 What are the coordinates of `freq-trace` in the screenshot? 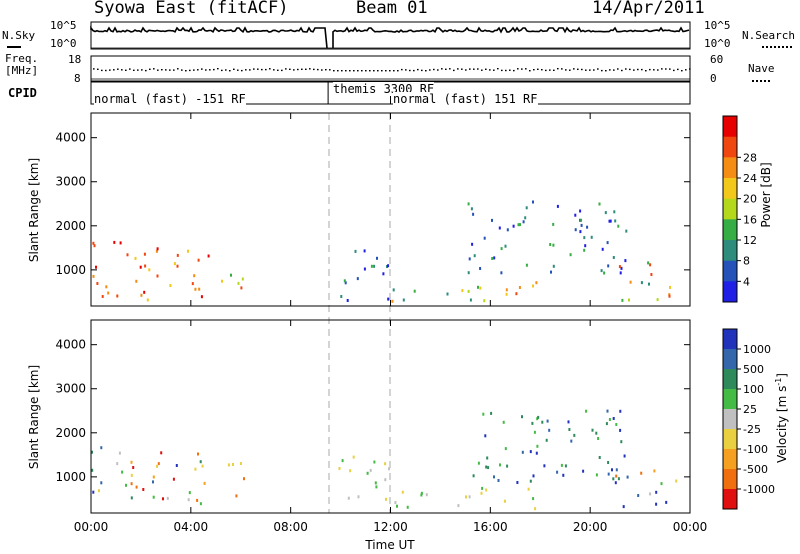 It's located at (392, 70).